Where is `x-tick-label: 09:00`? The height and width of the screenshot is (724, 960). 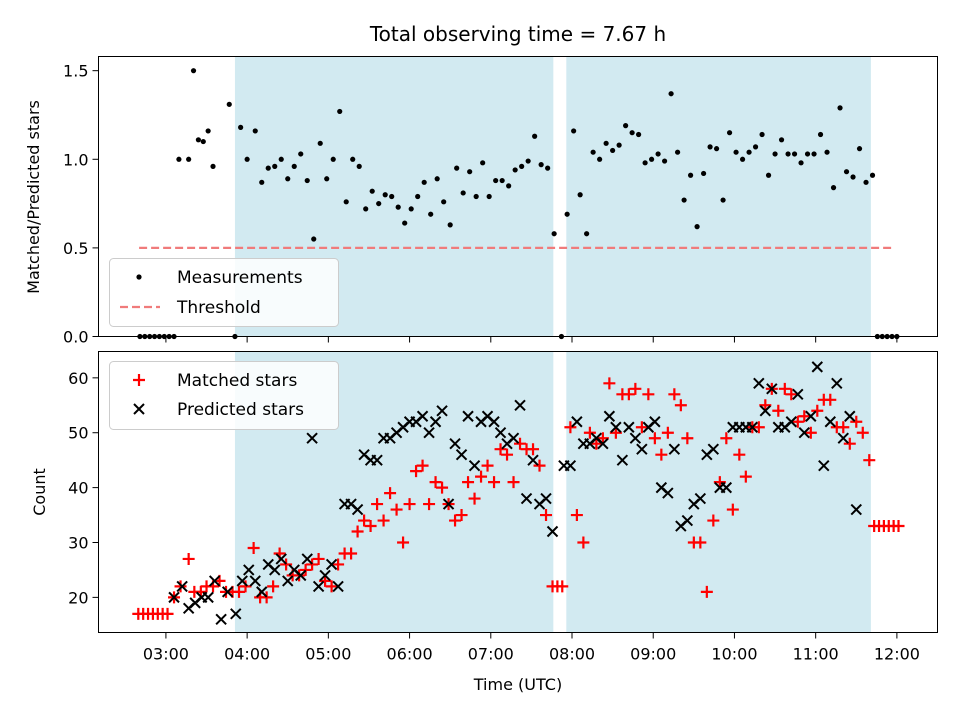 x-tick-label: 09:00 is located at coordinates (653, 654).